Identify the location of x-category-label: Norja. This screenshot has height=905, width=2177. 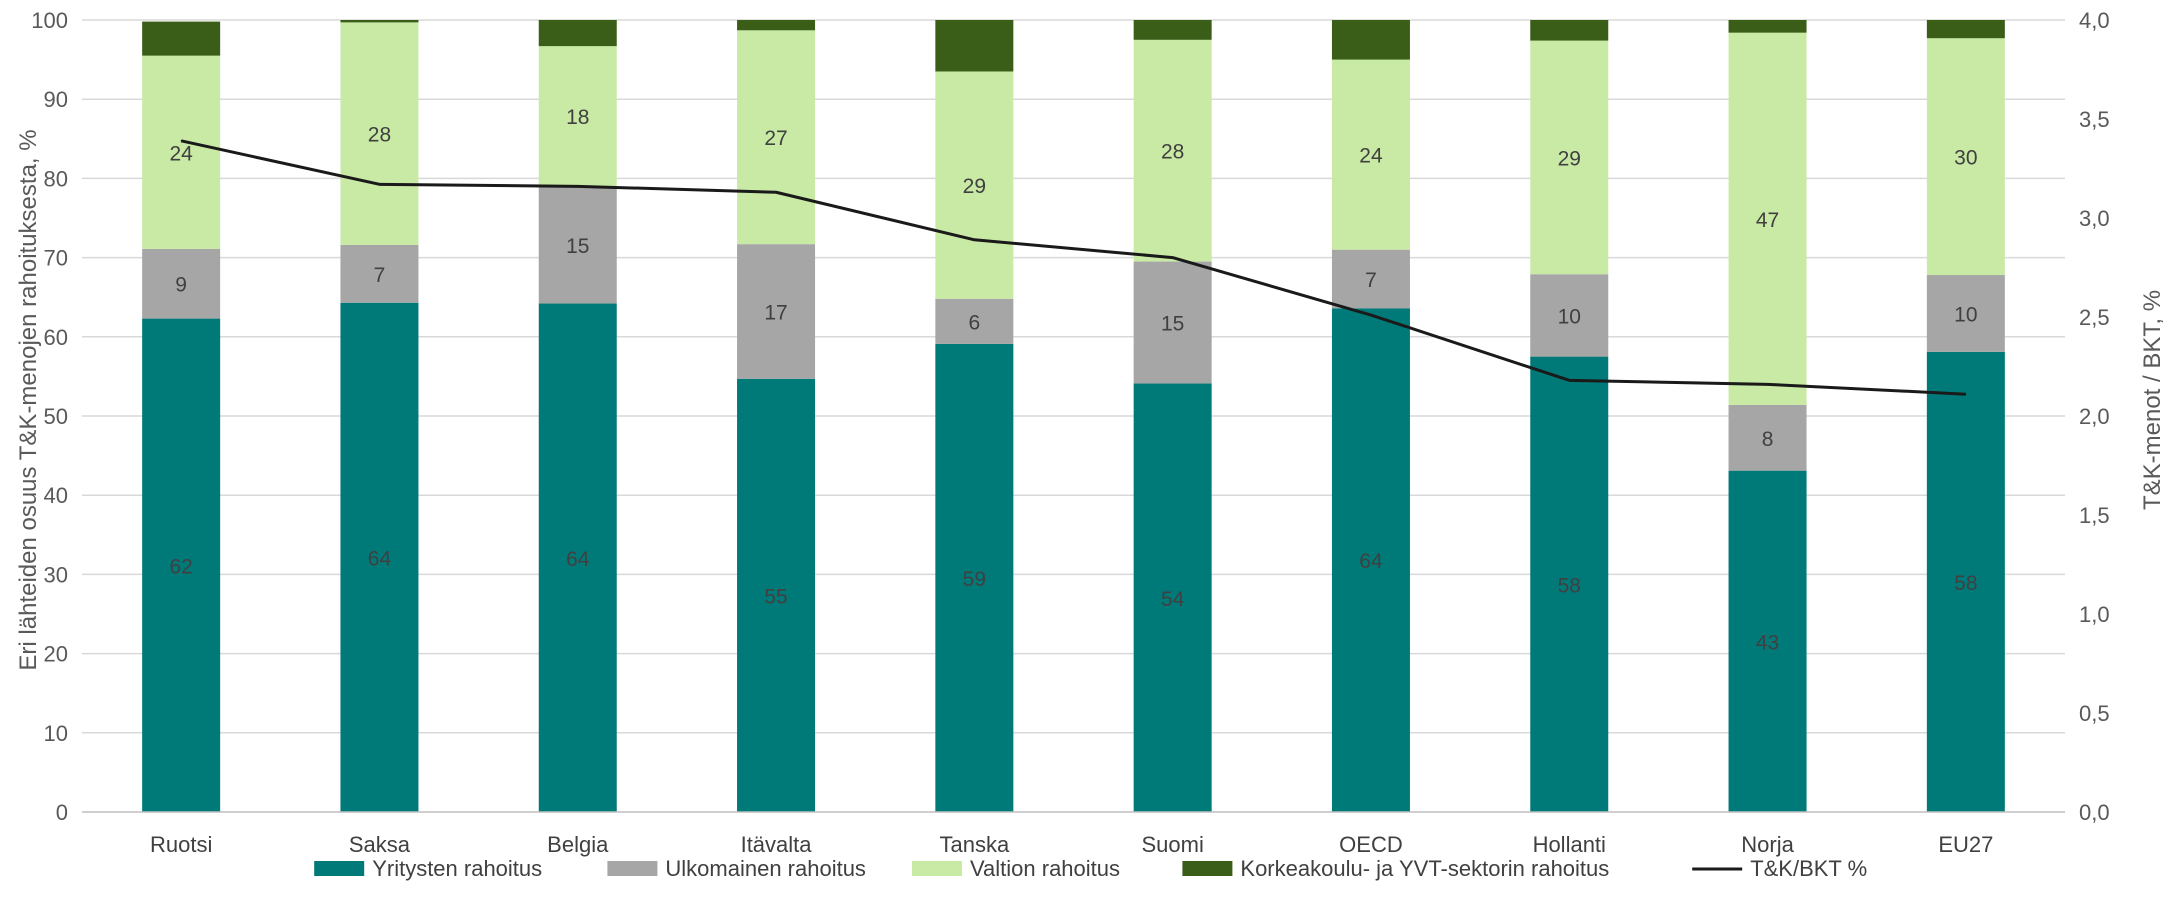
(1767, 844).